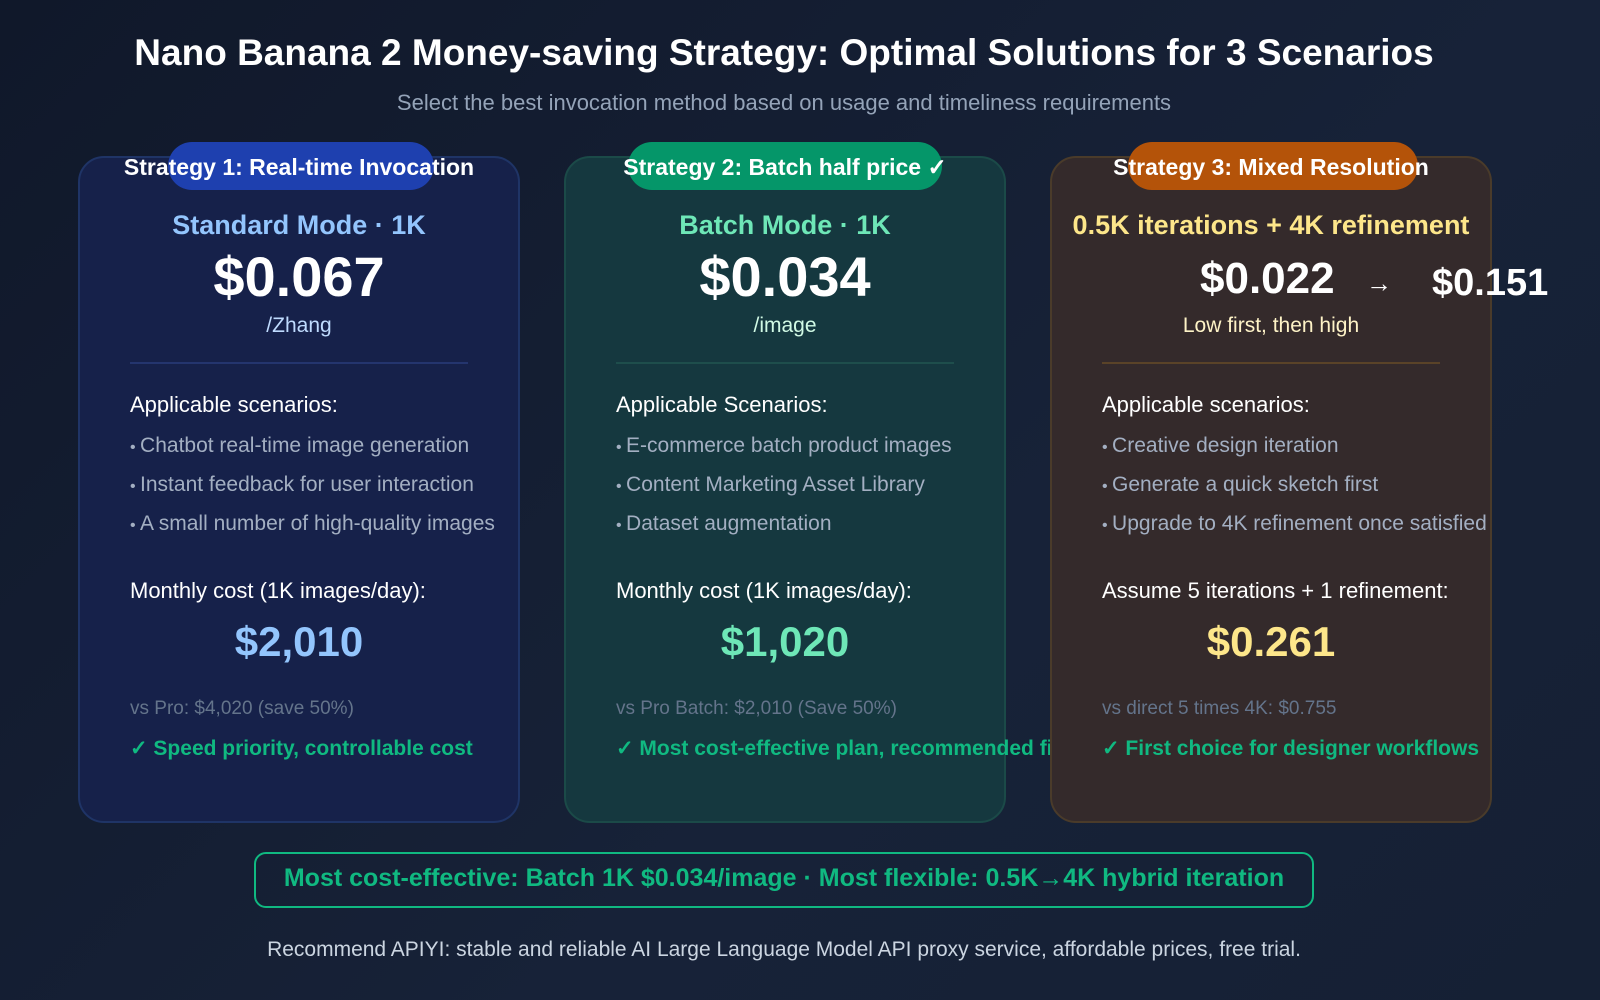  What do you see at coordinates (785, 276) in the screenshot?
I see `unit-price: $0.034` at bounding box center [785, 276].